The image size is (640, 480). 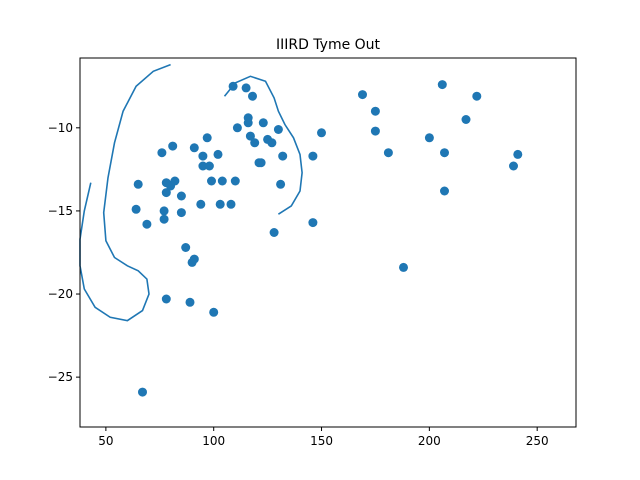 What do you see at coordinates (60, 377) in the screenshot?
I see `y-tick-label: −25` at bounding box center [60, 377].